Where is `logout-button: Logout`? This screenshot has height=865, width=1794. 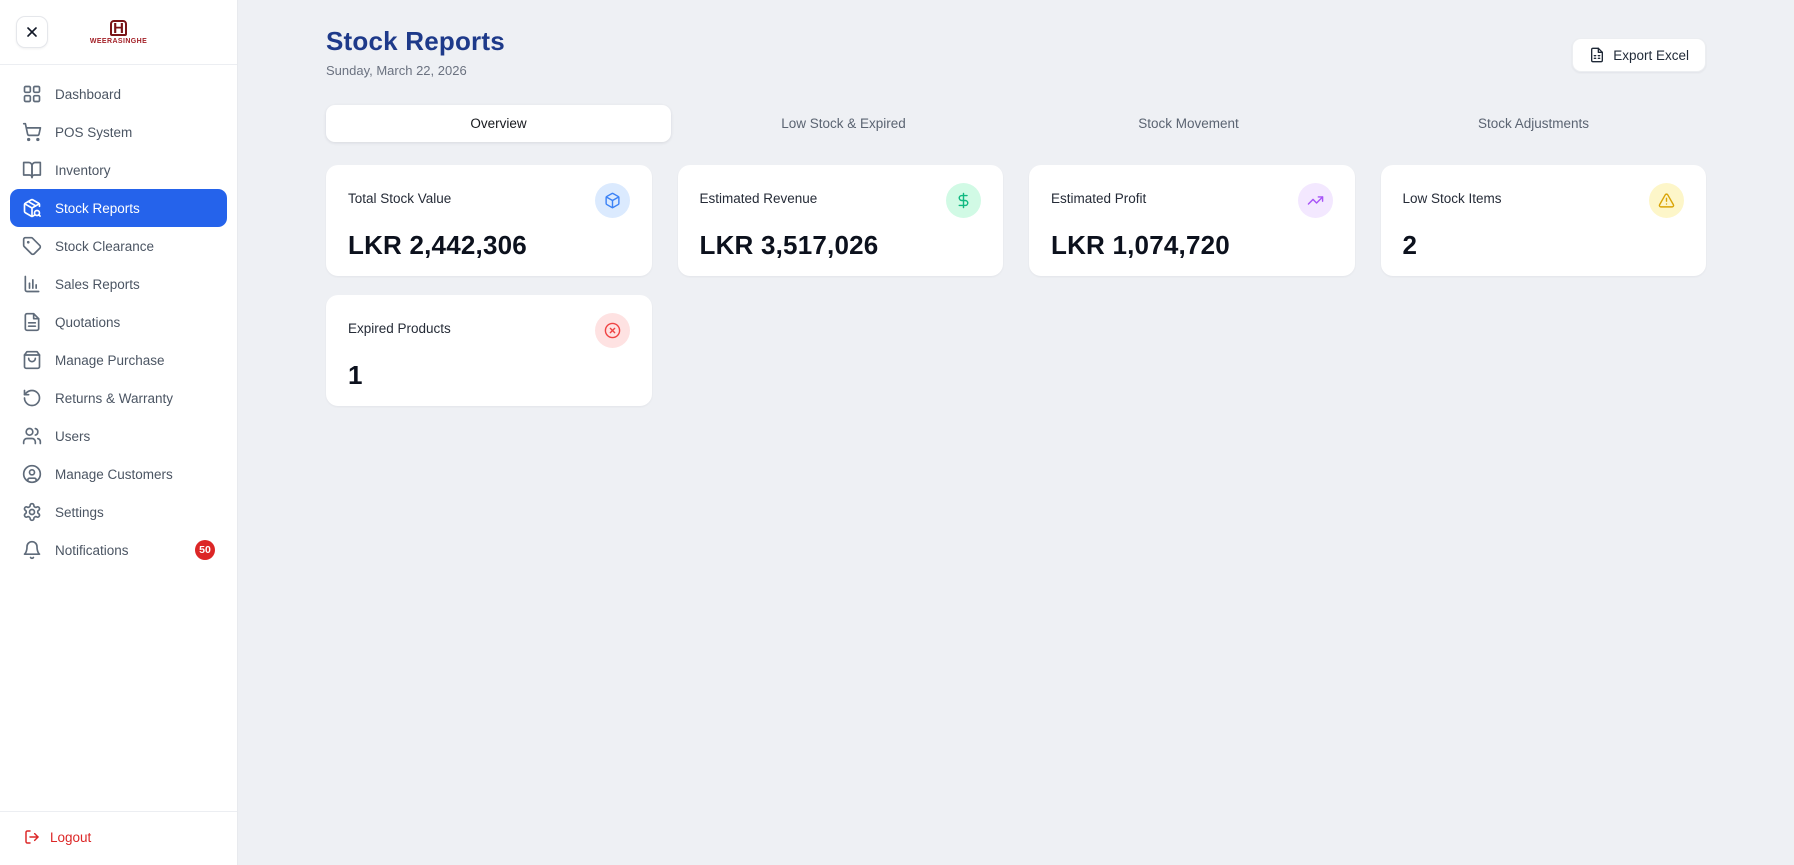 logout-button: Logout is located at coordinates (118, 837).